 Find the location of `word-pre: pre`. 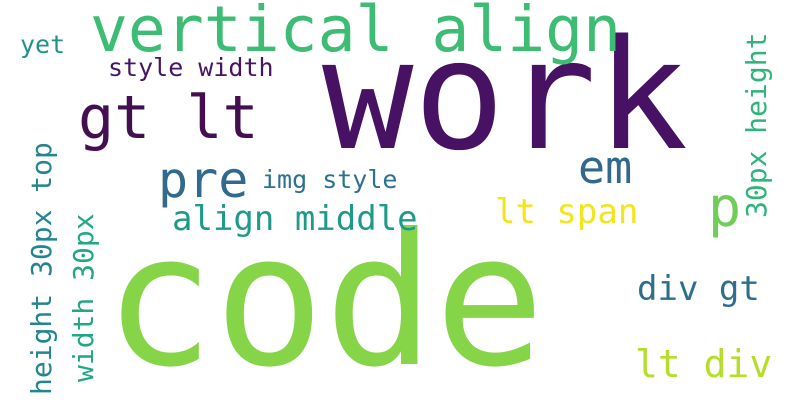

word-pre: pre is located at coordinates (203, 180).